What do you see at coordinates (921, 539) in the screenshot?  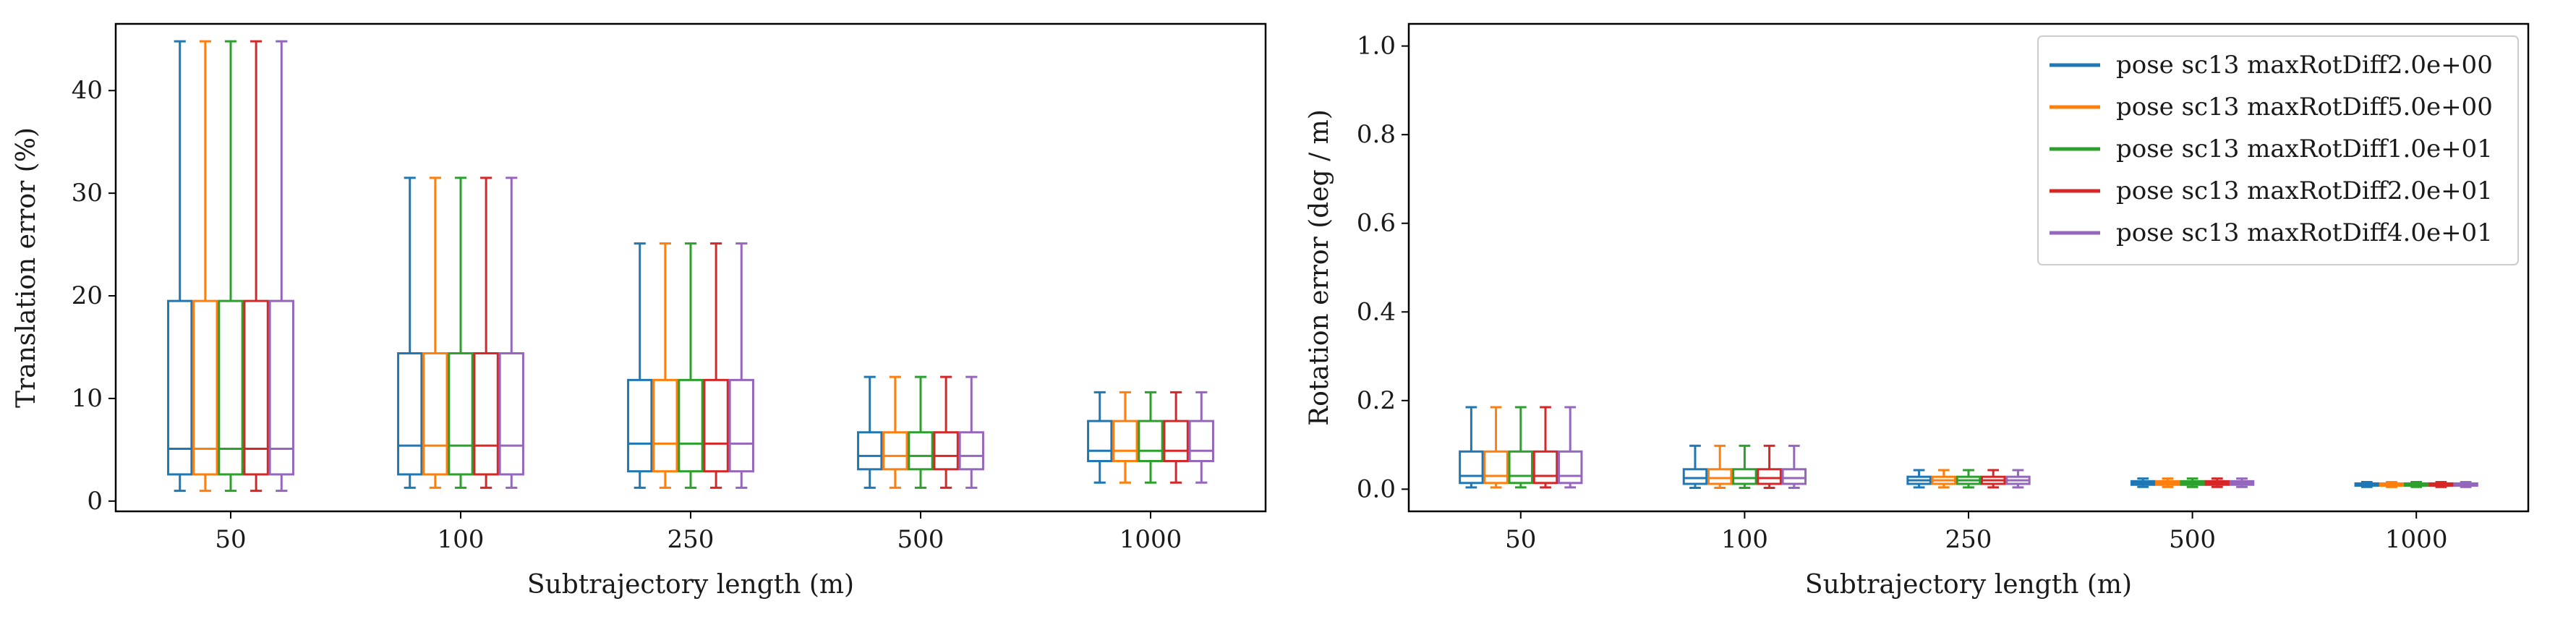 I see `x-tick-label: 500` at bounding box center [921, 539].